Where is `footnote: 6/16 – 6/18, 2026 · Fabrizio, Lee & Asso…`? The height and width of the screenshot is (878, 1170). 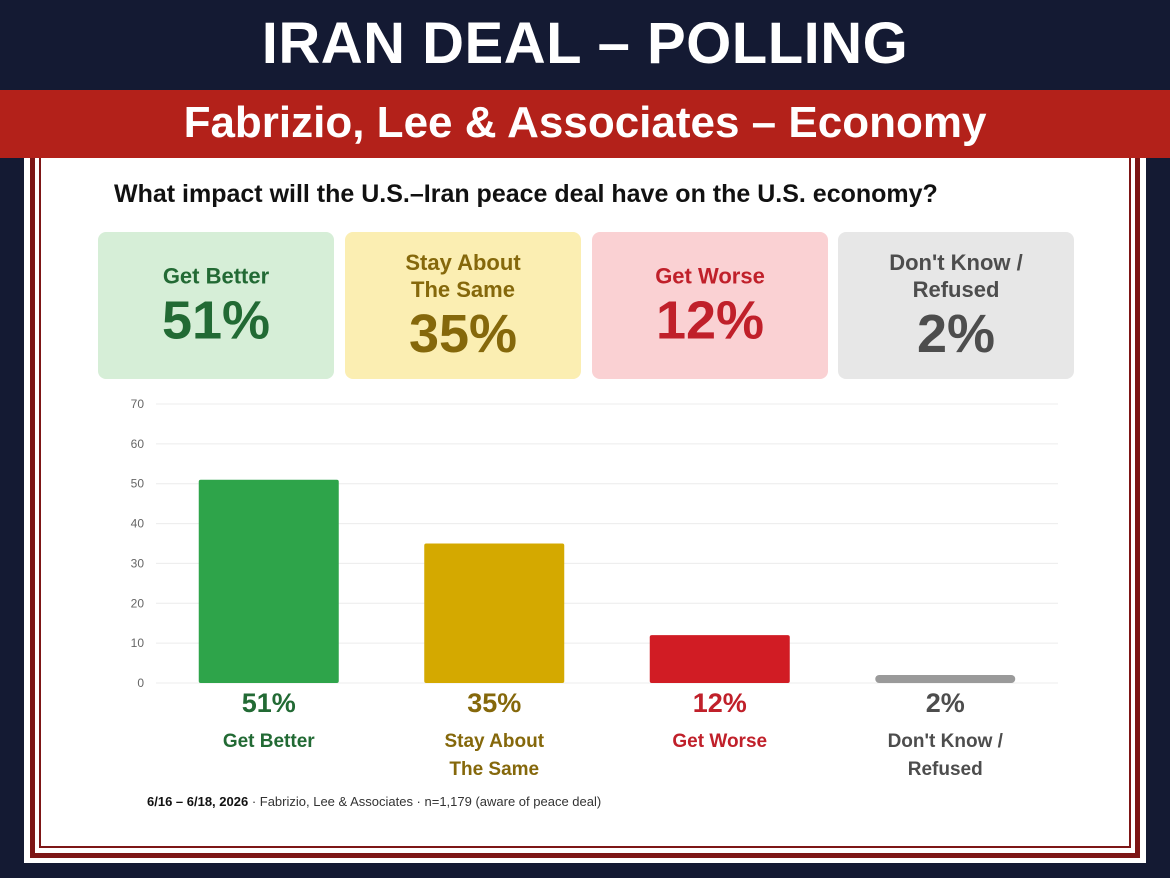 footnote: 6/16 – 6/18, 2026 · Fabrizio, Lee & Asso… is located at coordinates (374, 801).